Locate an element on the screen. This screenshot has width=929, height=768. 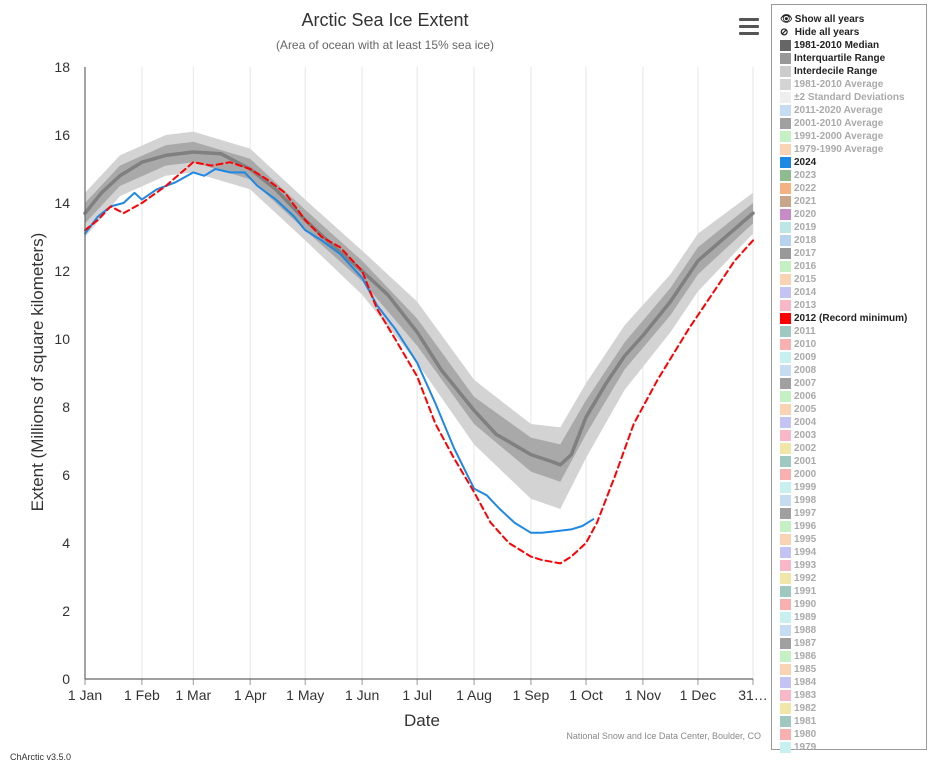
legend-item: 1983 is located at coordinates (849, 695).